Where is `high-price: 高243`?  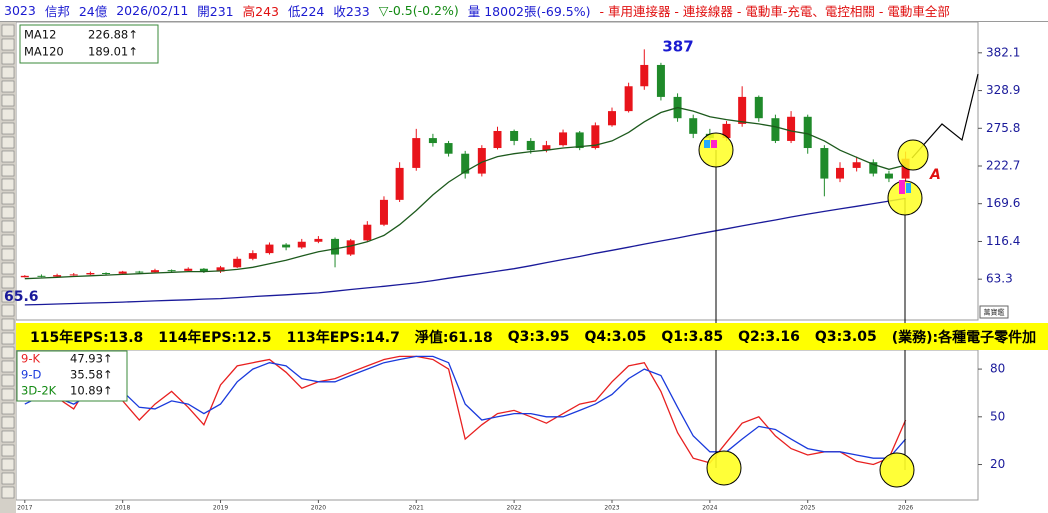
high-price: 高243 is located at coordinates (260, 11).